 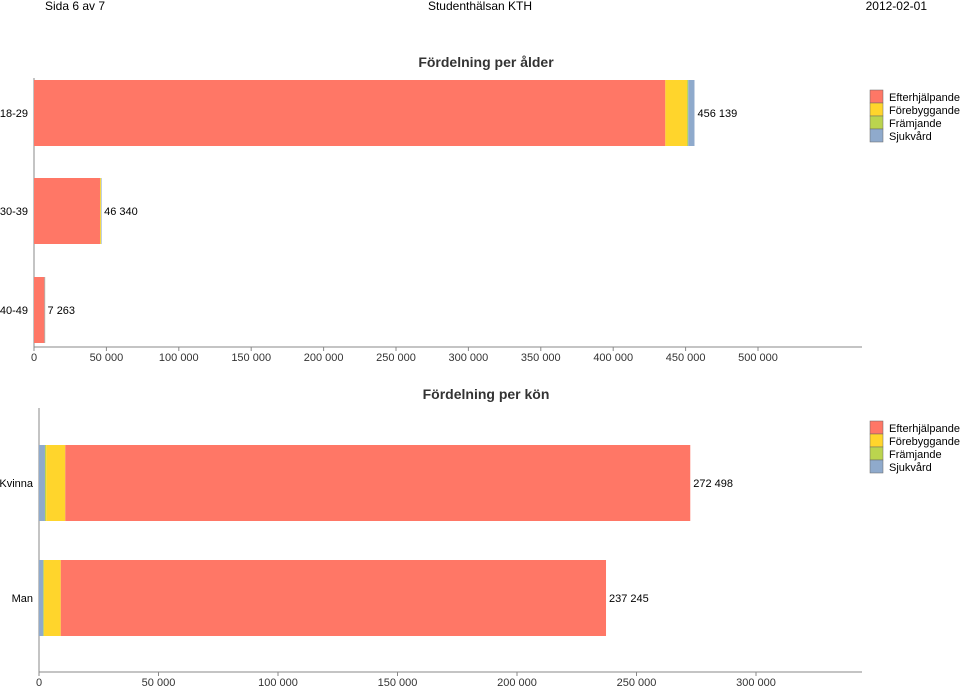 I want to click on page-number: Sida 6 av 7, so click(x=75, y=6).